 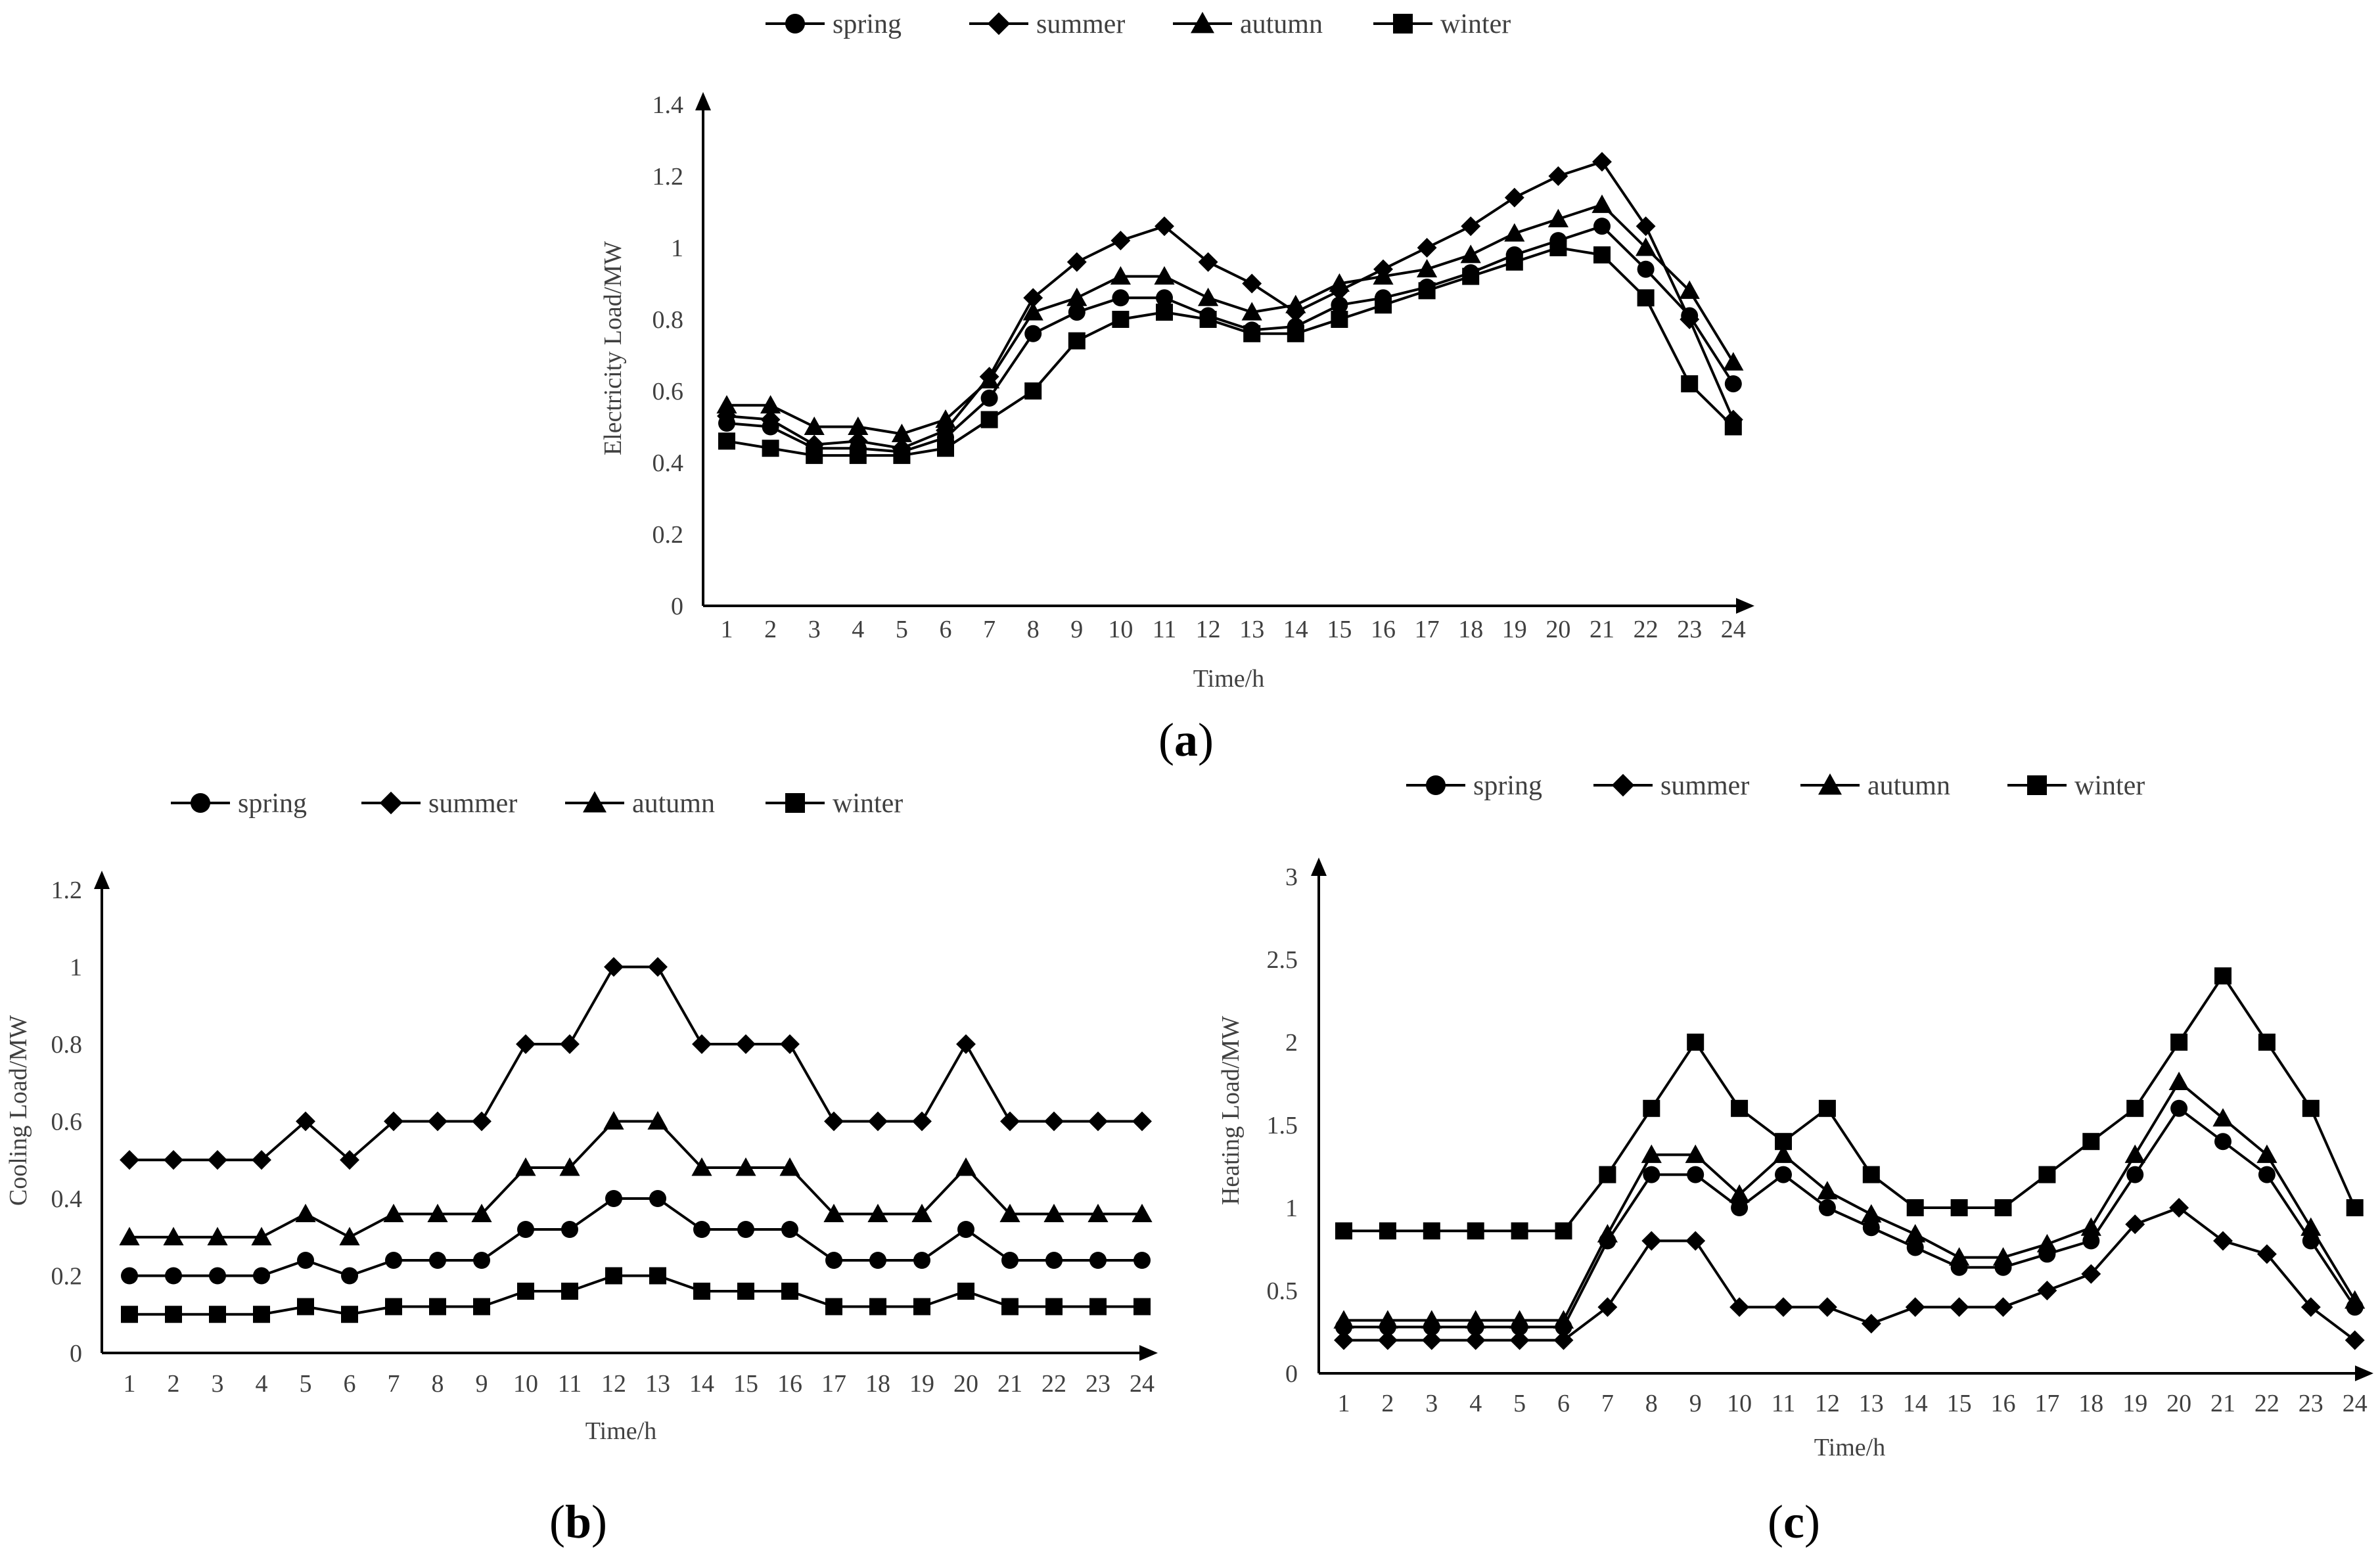 What do you see at coordinates (218, 1384) in the screenshot?
I see `chart-b-x-tick-label: 3` at bounding box center [218, 1384].